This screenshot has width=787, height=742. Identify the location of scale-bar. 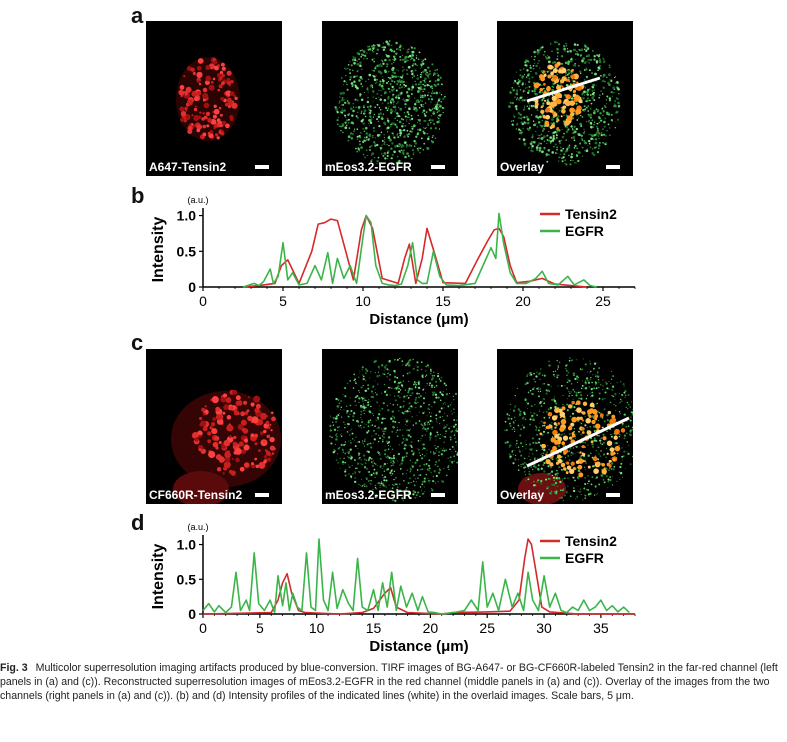
(613, 167).